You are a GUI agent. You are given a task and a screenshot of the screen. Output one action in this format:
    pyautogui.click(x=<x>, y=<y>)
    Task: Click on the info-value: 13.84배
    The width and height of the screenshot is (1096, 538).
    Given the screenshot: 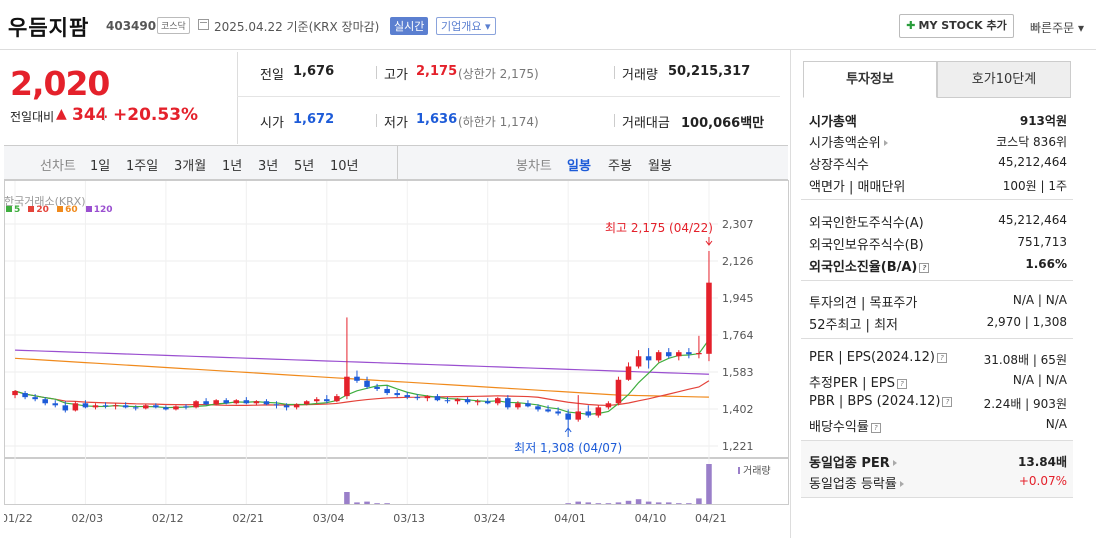 What is the action you would take?
    pyautogui.click(x=1042, y=462)
    